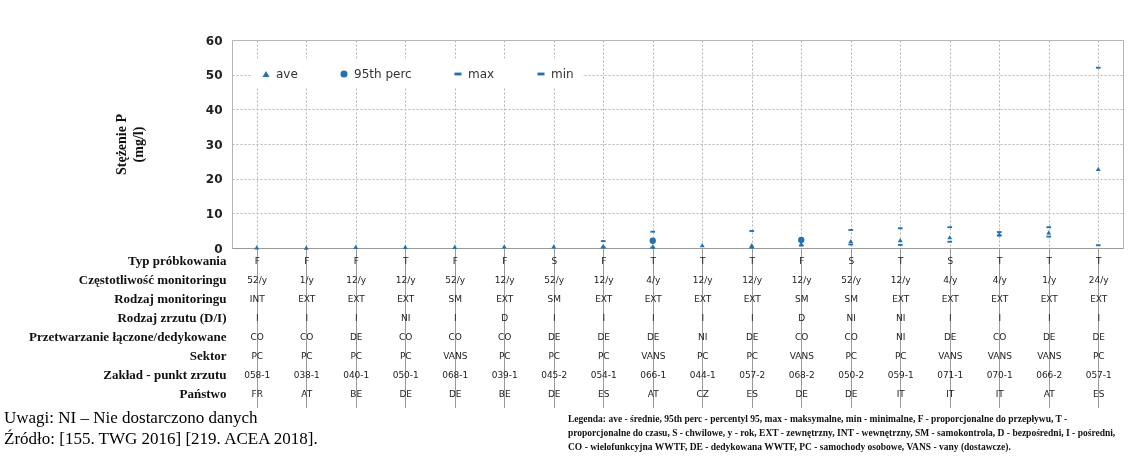 This screenshot has height=463, width=1129. What do you see at coordinates (481, 74) in the screenshot?
I see `legend-label: max` at bounding box center [481, 74].